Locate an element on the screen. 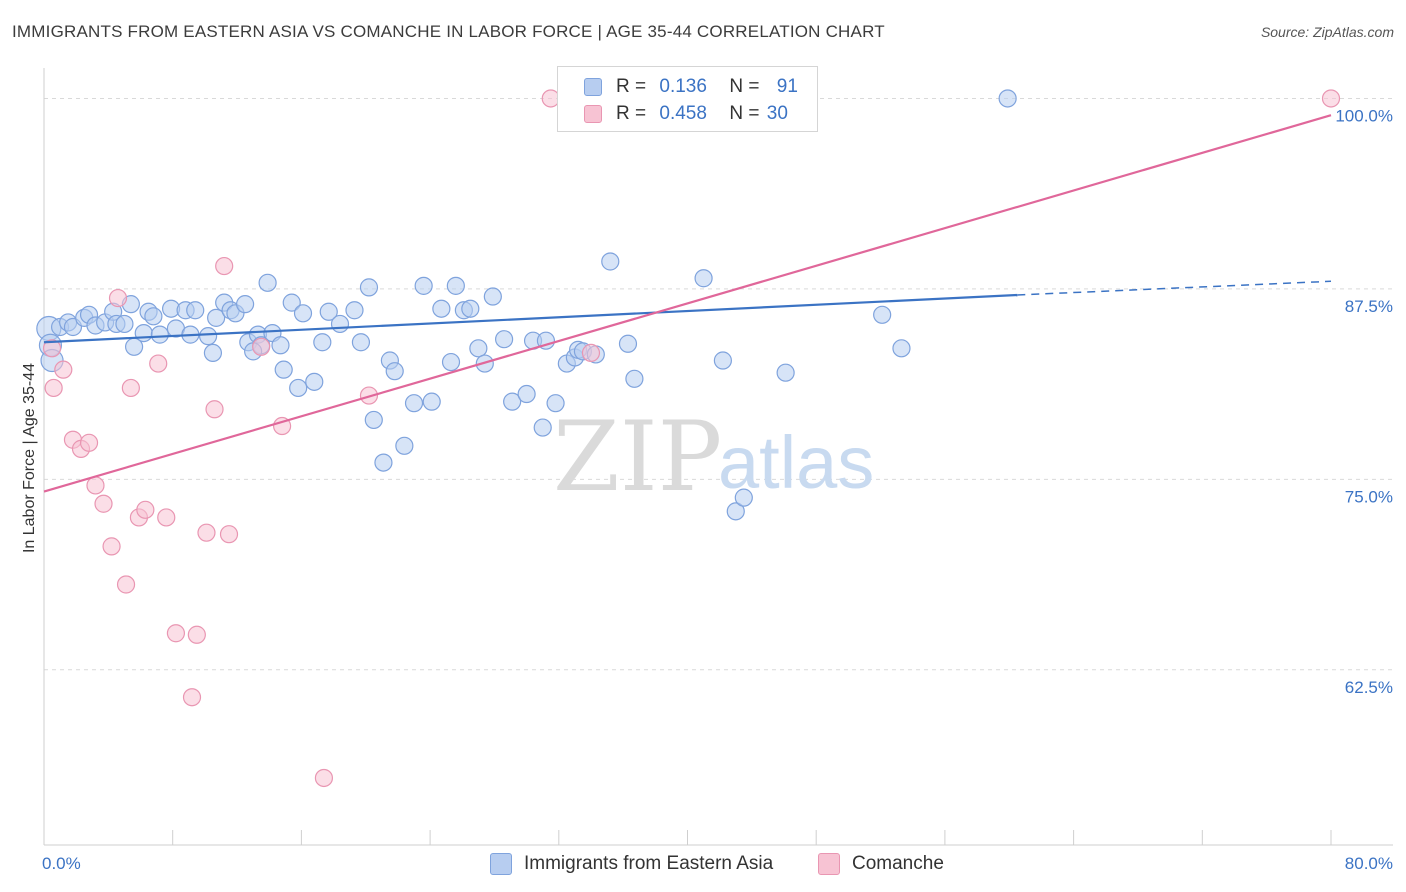 The image size is (1406, 892). y-axis-label: In Labor Force | Age 35-44 is located at coordinates (29, 458).